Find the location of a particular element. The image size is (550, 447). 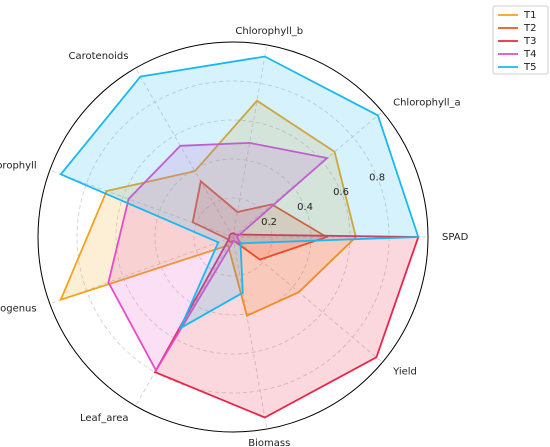

series-area is located at coordinates (259, 220).